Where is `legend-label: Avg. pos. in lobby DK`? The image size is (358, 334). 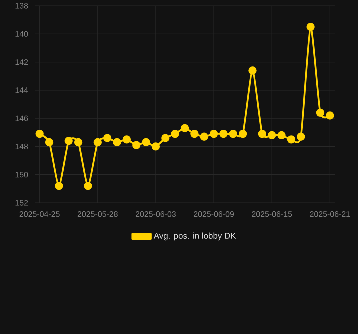
legend-label: Avg. pos. in lobby DK is located at coordinates (195, 236).